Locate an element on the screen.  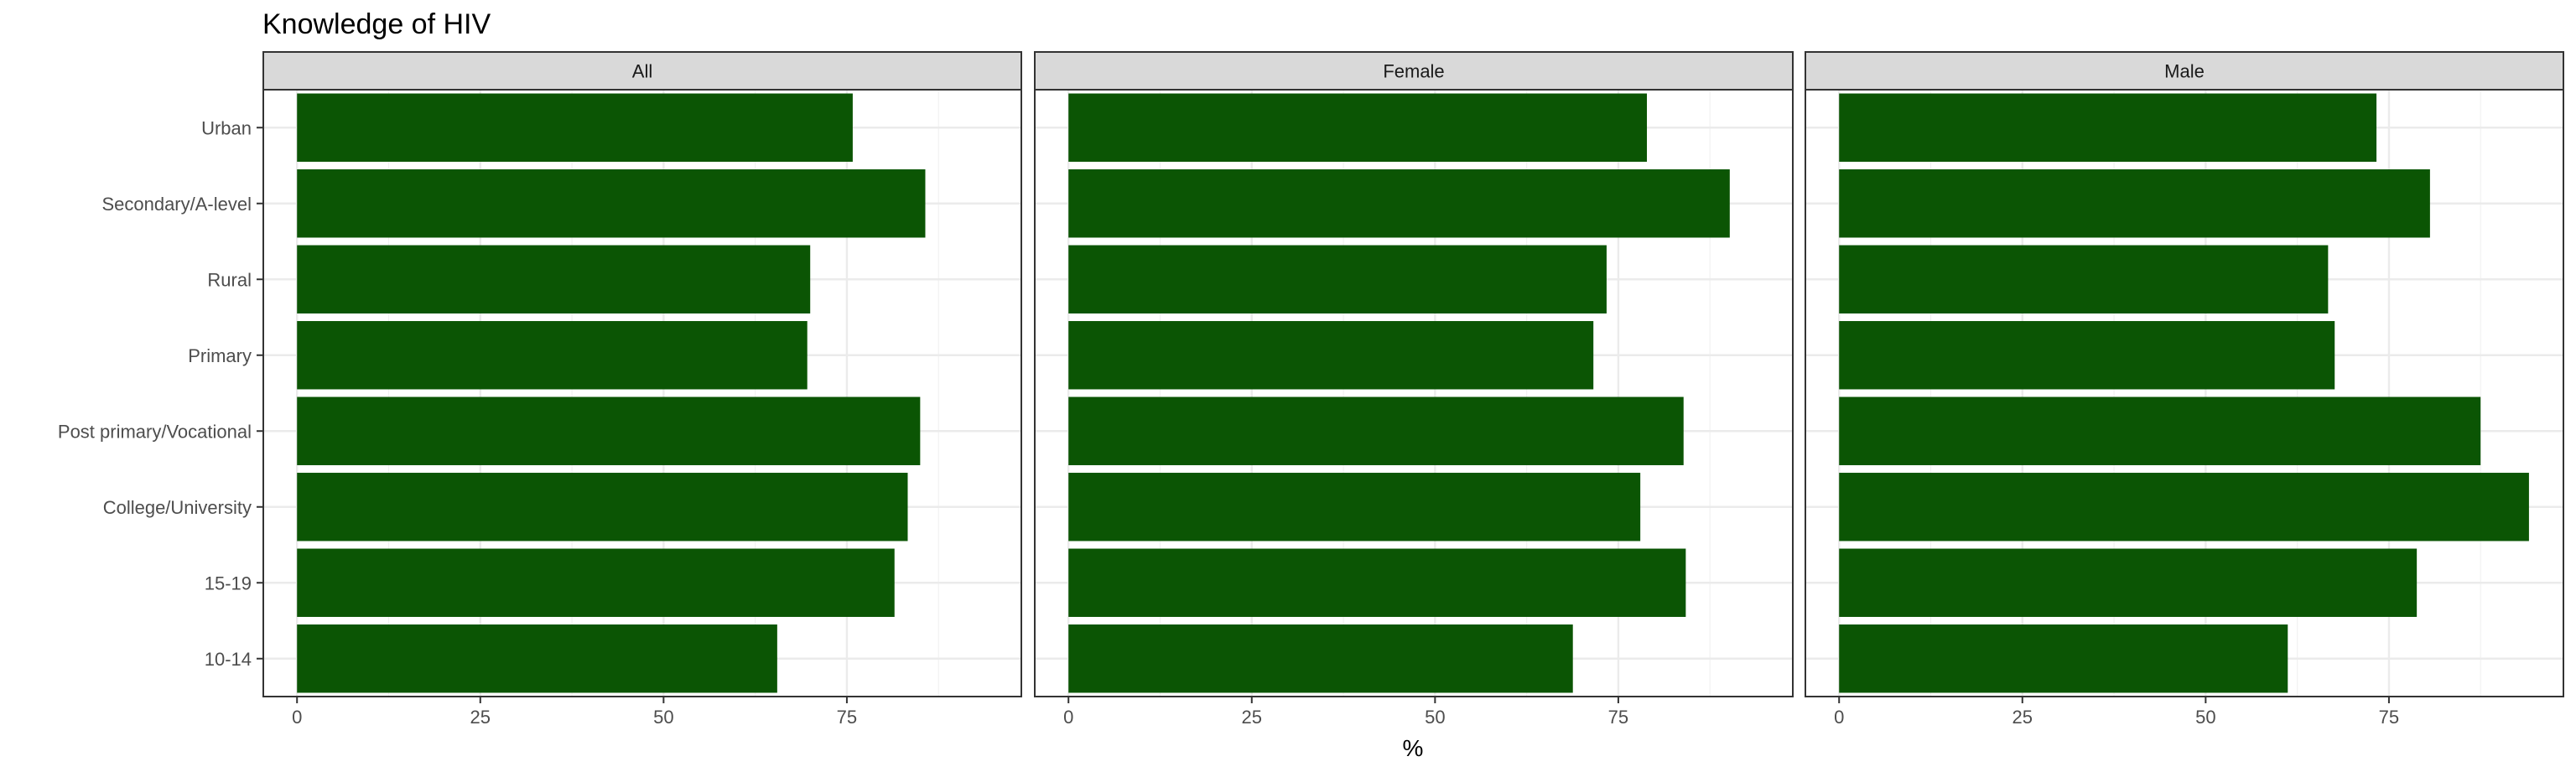
facet-strip-label: Female is located at coordinates (1413, 71).